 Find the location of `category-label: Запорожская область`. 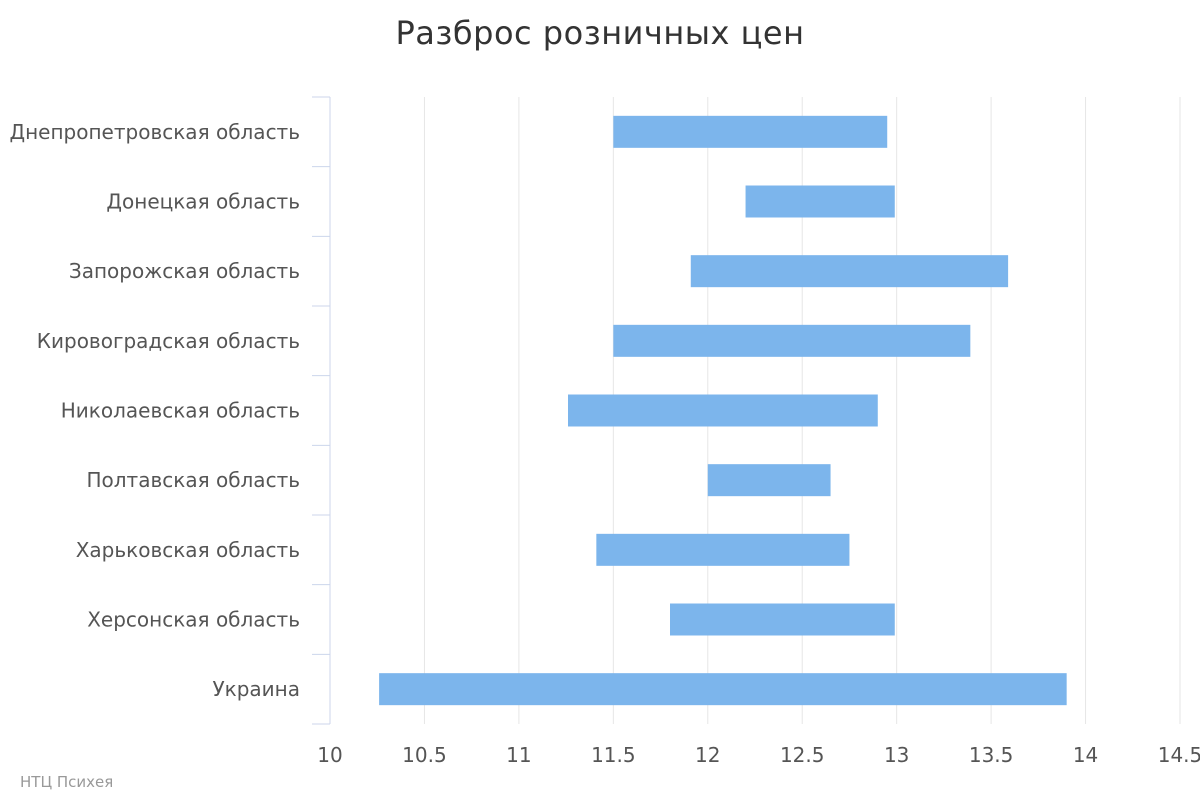

category-label: Запорожская область is located at coordinates (184, 271).